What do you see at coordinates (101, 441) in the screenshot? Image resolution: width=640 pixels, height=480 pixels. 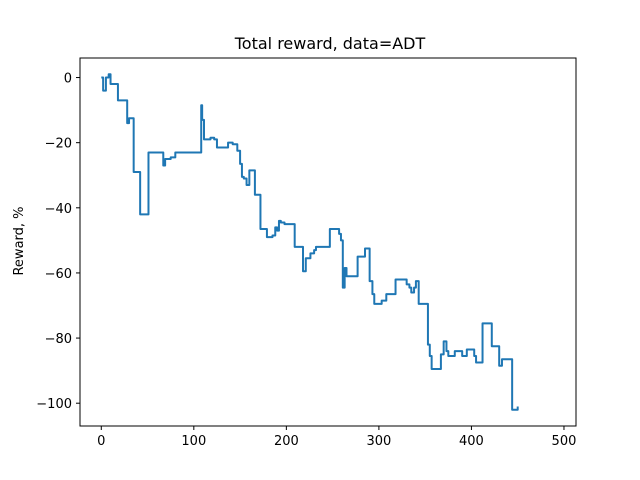 I see `x-tick-label-0: 0` at bounding box center [101, 441].